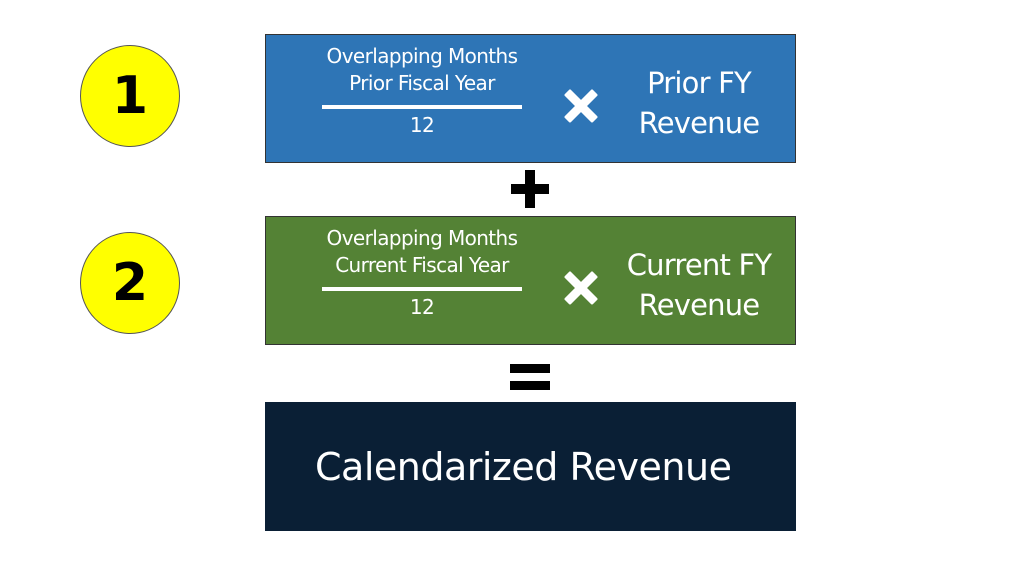 The height and width of the screenshot is (576, 1024). What do you see at coordinates (530, 377) in the screenshot?
I see `equals-icon` at bounding box center [530, 377].